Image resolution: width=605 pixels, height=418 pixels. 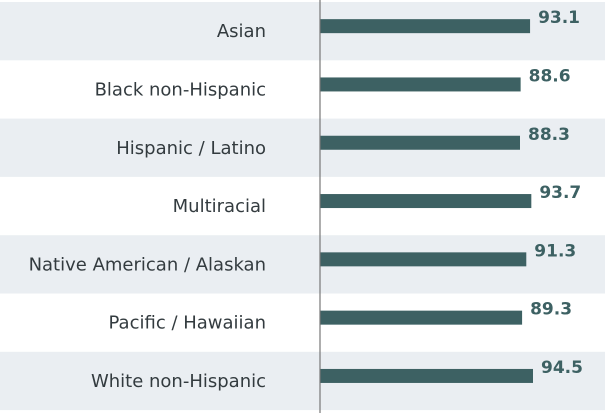 I want to click on category-label: White non-Hispanic, so click(x=178, y=381).